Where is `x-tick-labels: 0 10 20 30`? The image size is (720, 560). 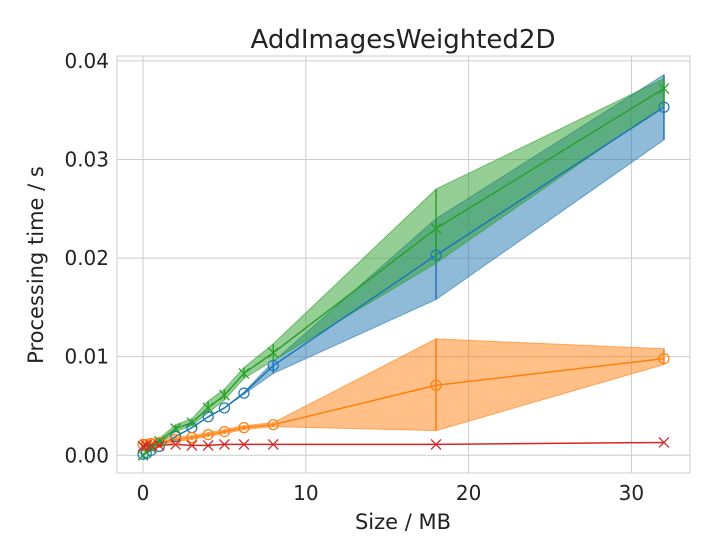 x-tick-labels: 0 10 20 30 is located at coordinates (390, 493).